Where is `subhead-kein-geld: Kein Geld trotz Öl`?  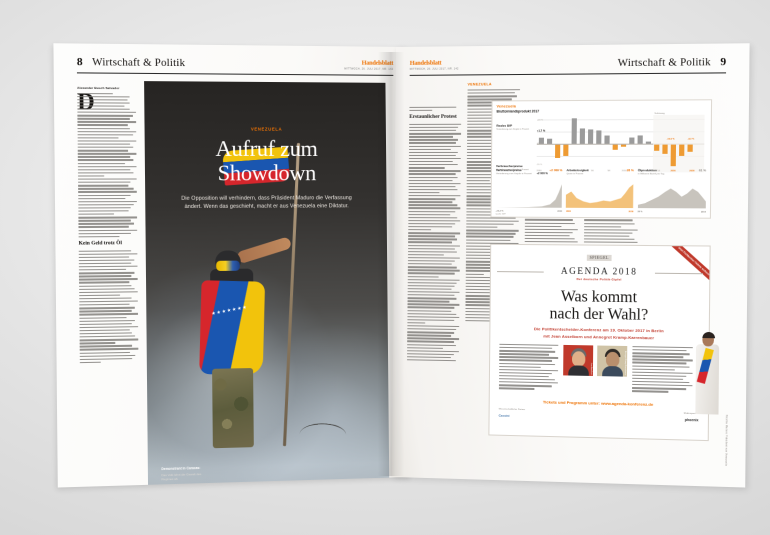 subhead-kein-geld: Kein Geld trotz Öl is located at coordinates (100, 243).